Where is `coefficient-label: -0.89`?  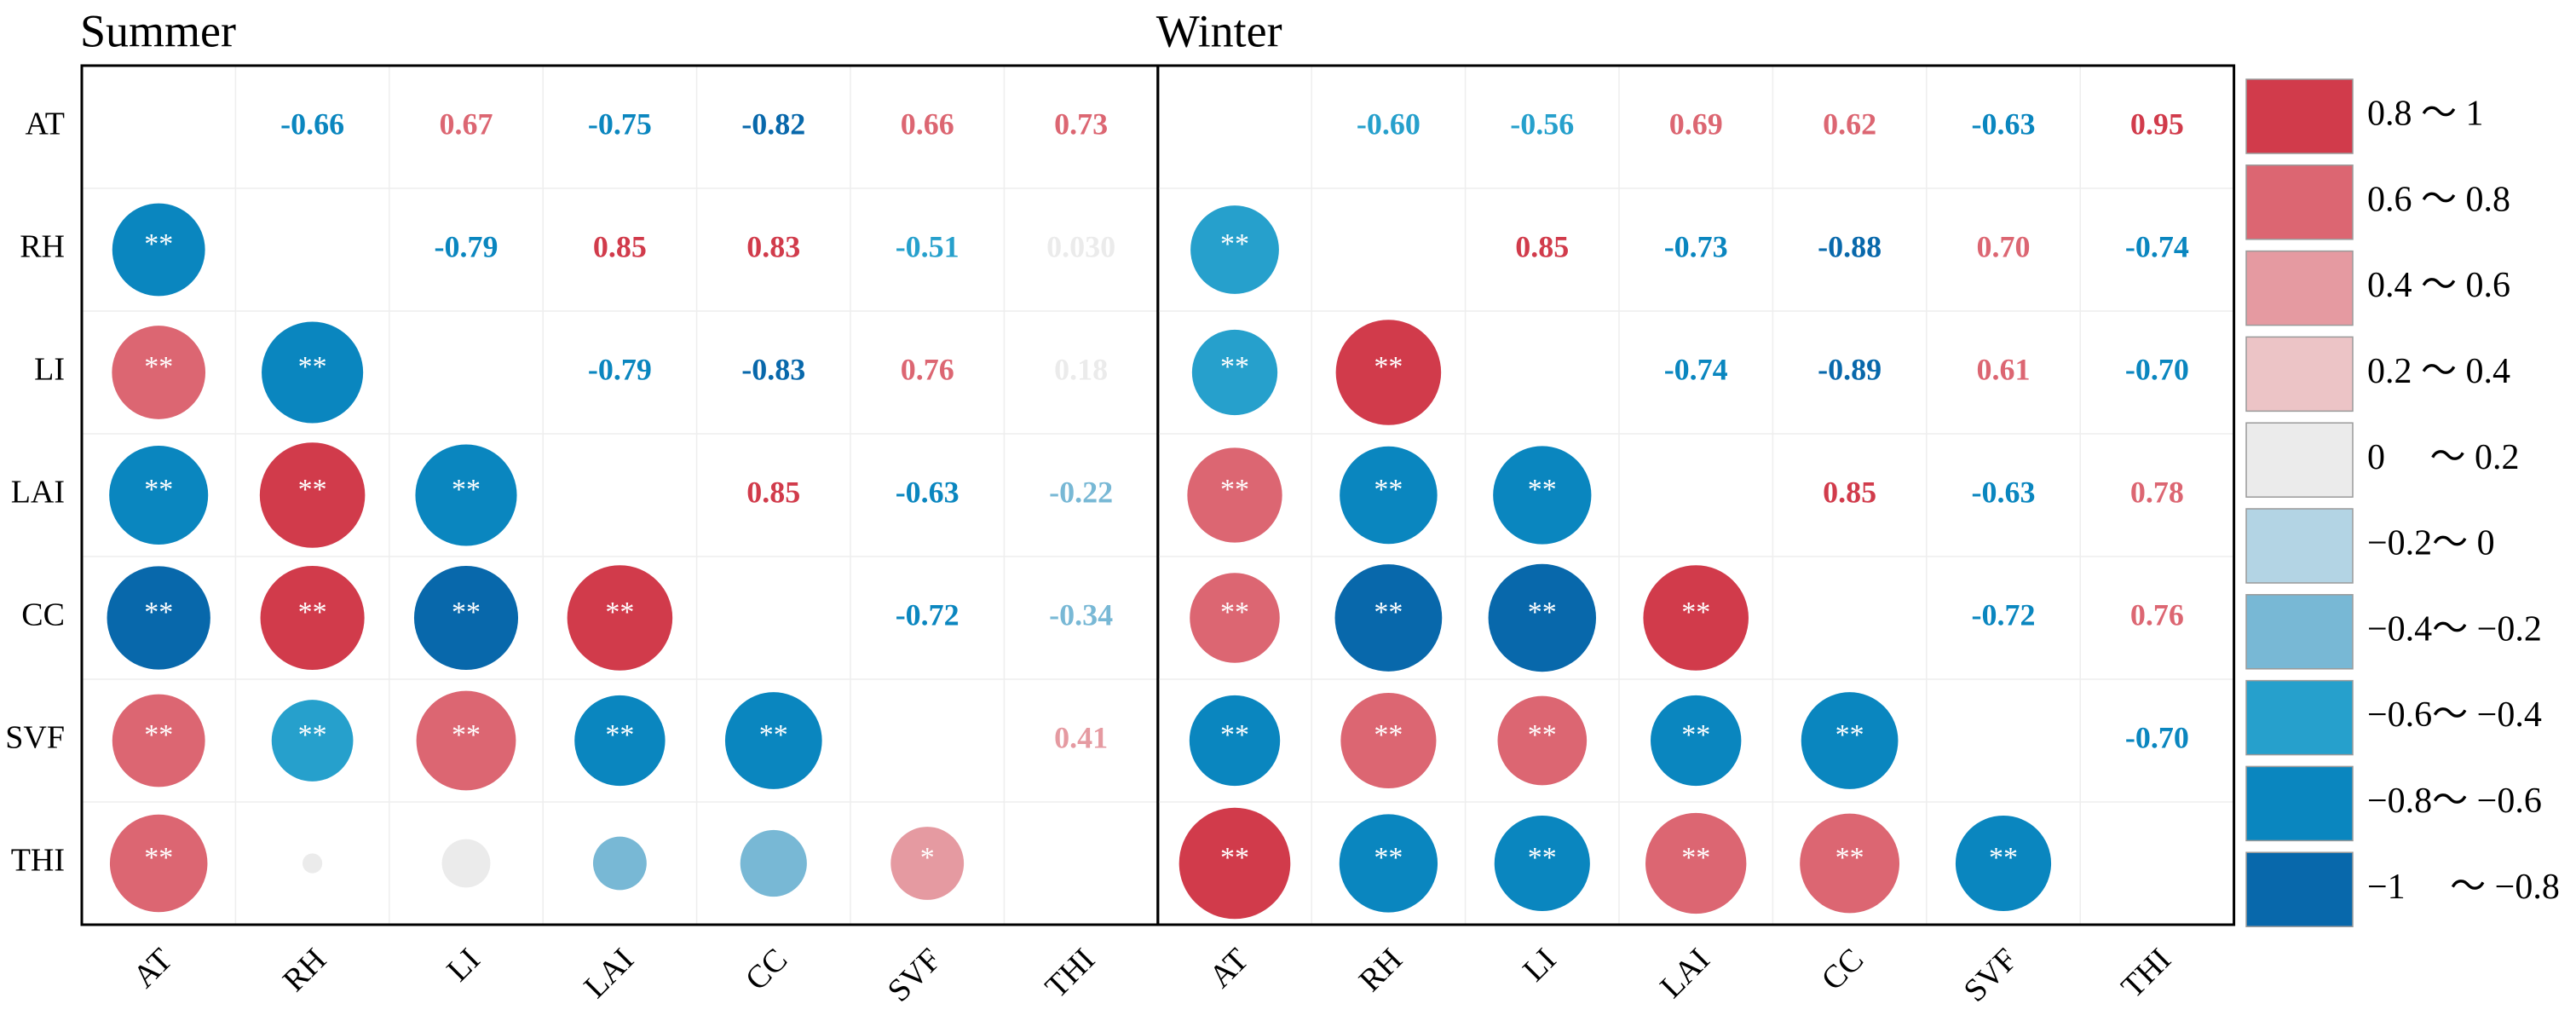
coefficient-label: -0.89 is located at coordinates (1850, 369).